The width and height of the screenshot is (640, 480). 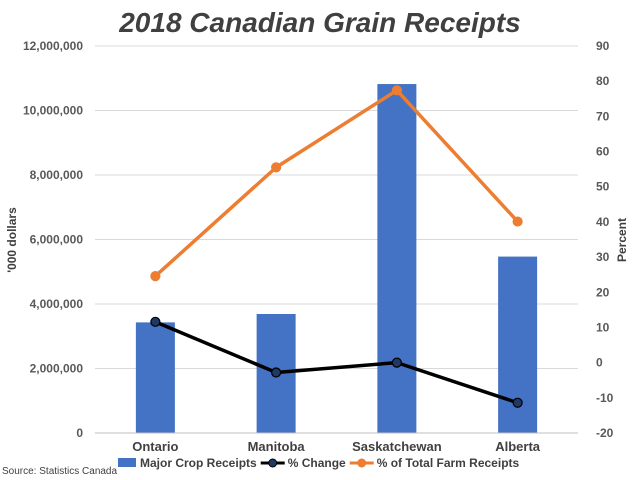 I want to click on category-label: Alberta, so click(x=518, y=446).